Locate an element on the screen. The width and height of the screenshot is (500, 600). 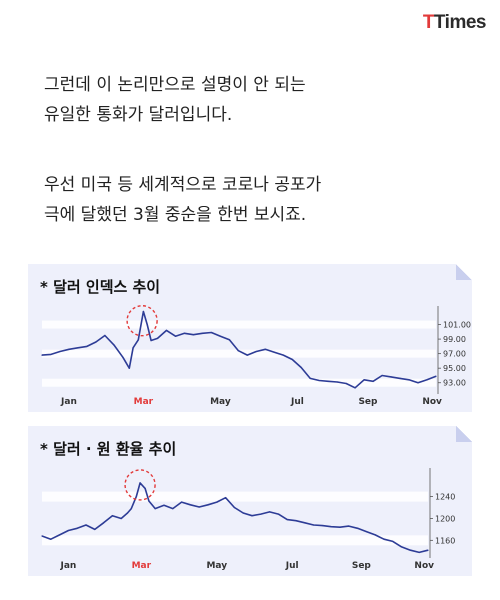
y-tick-label: 99.00 is located at coordinates (454, 339).